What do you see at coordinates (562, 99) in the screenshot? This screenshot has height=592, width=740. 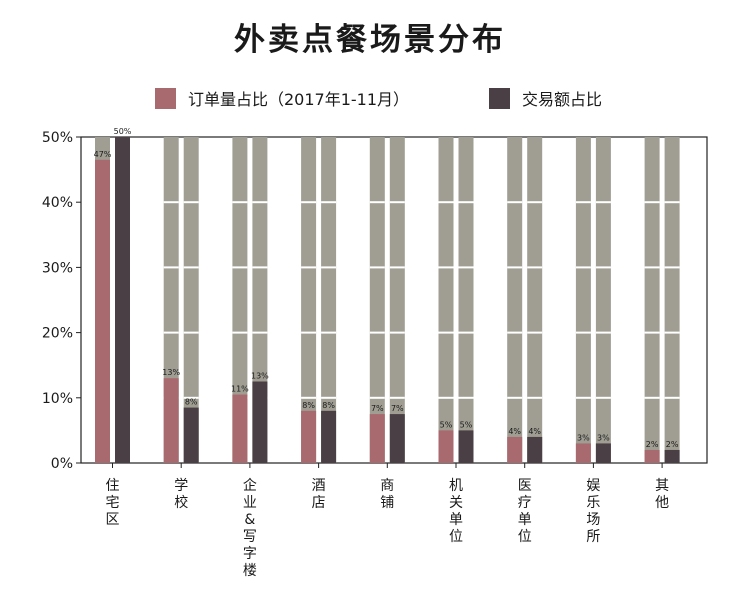 I see `legend-label-revenue: 交易额占比` at bounding box center [562, 99].